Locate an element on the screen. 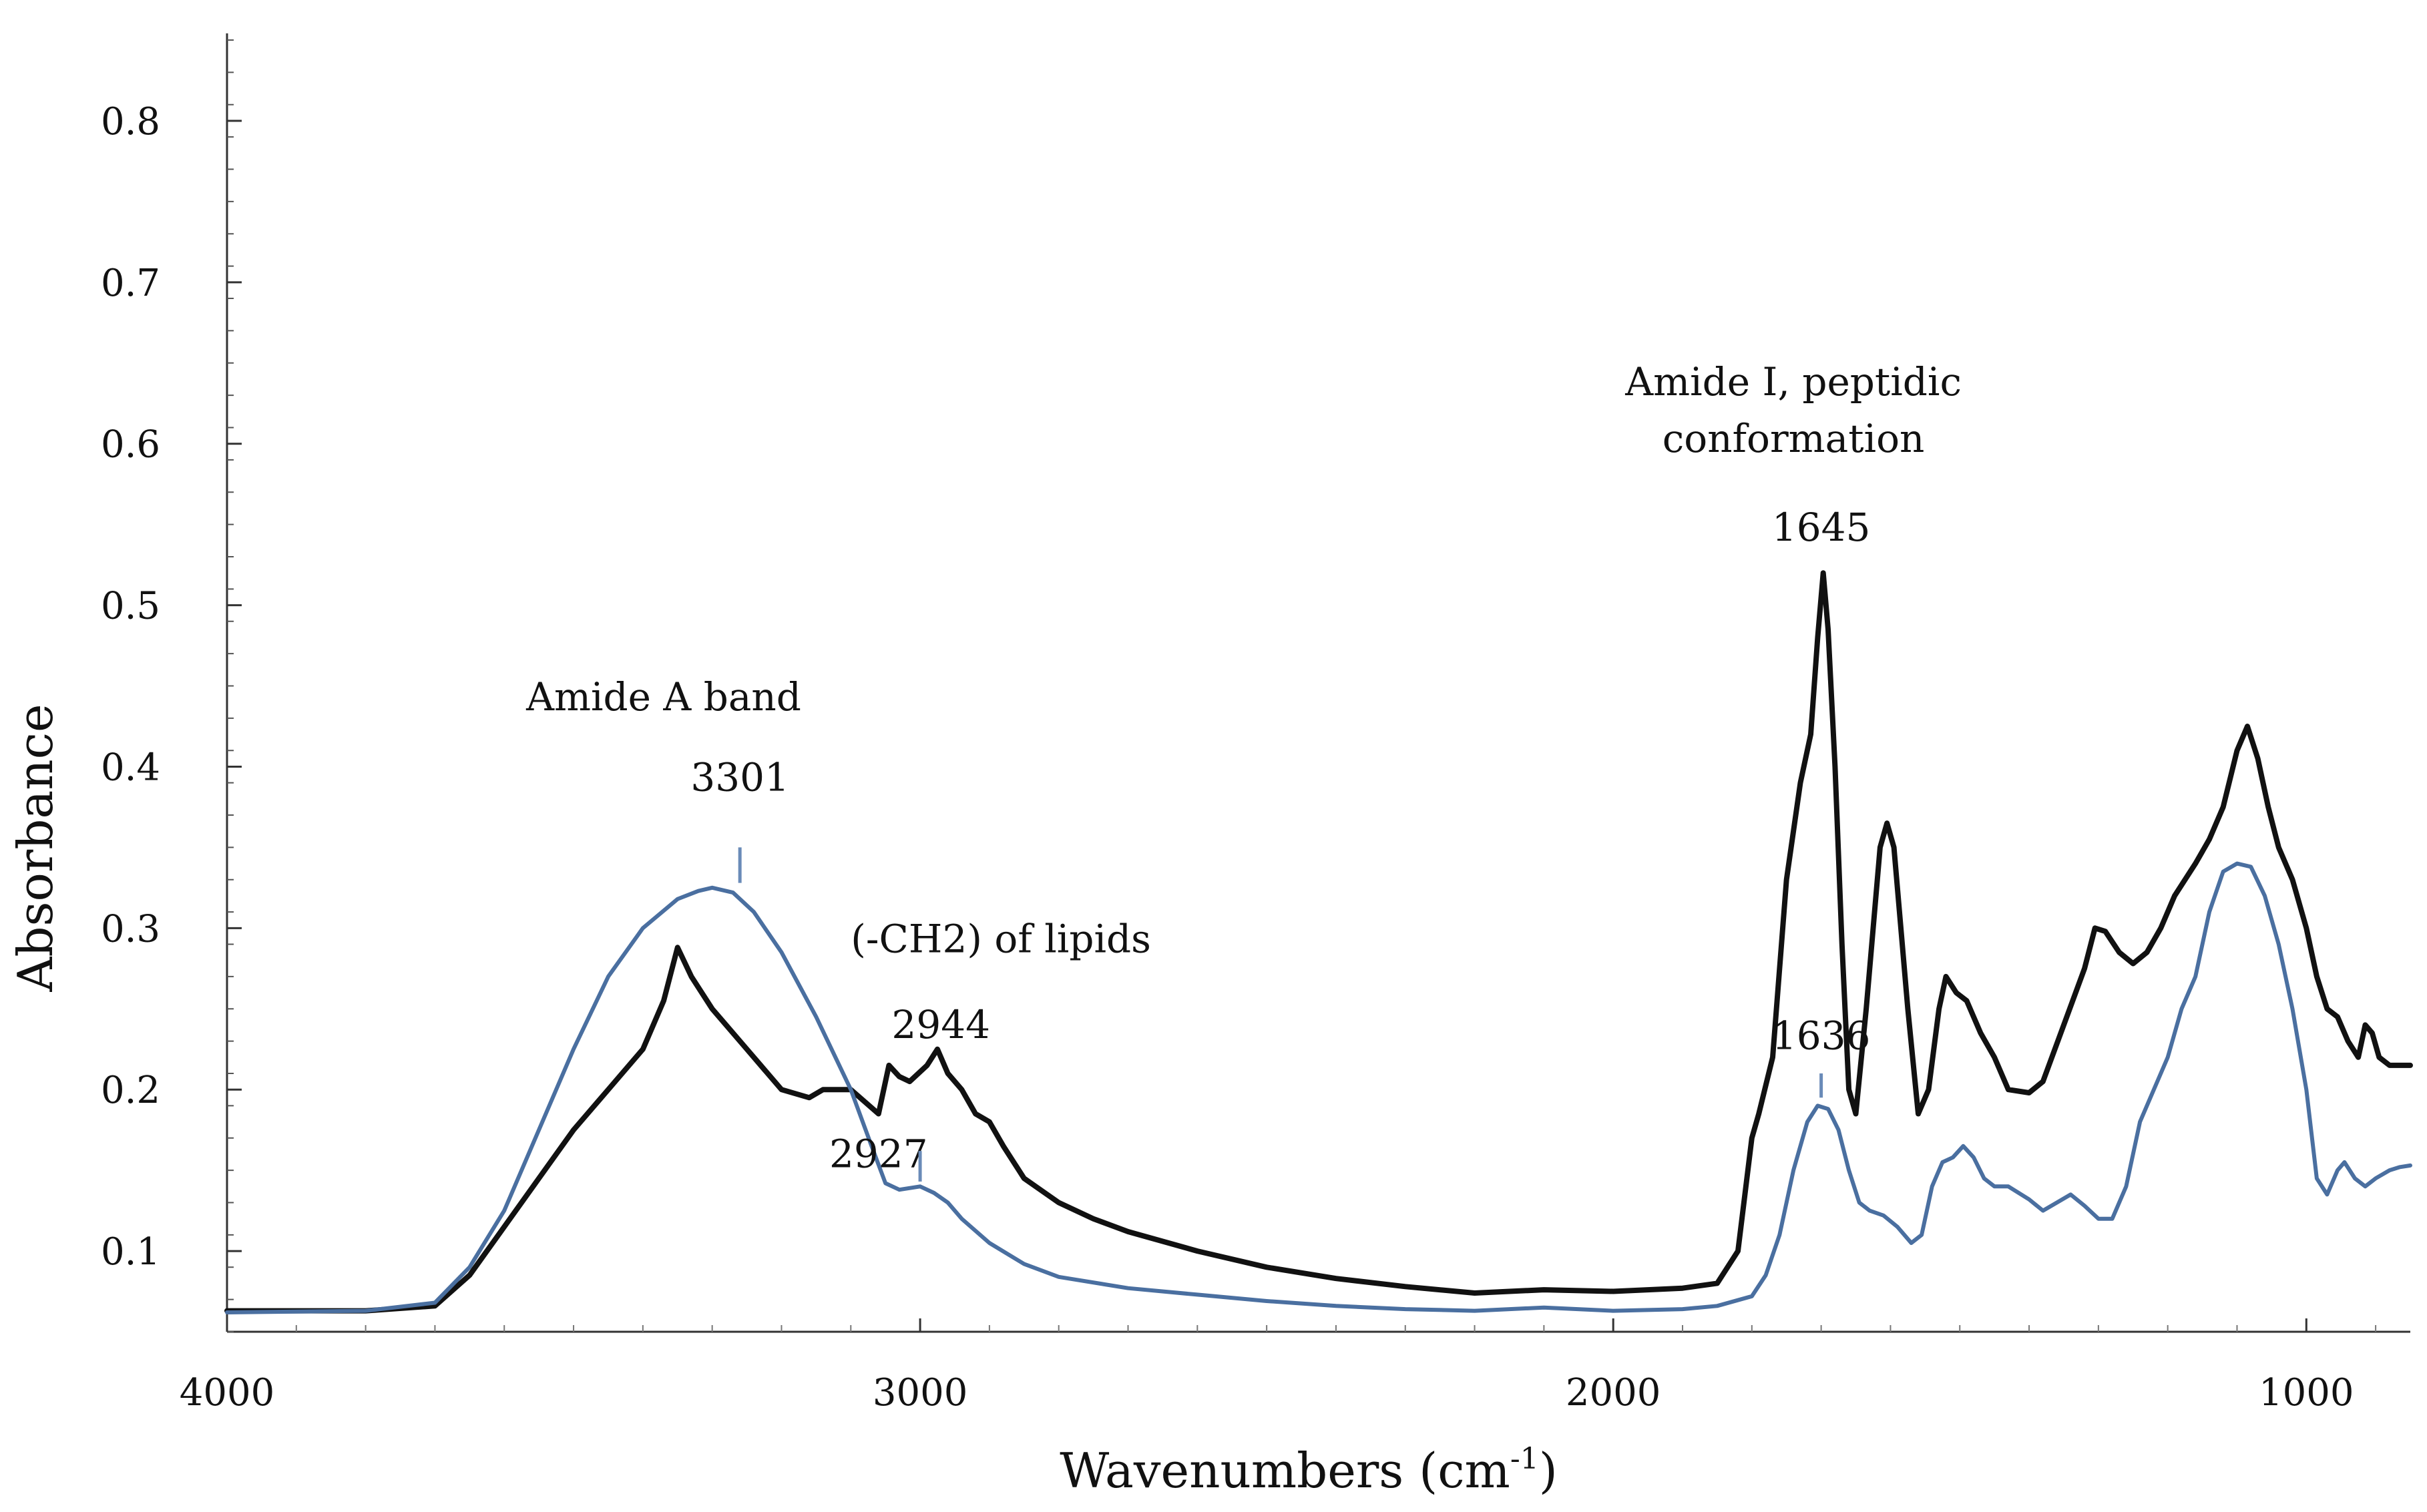 The image size is (2427, 1512). annotation-label: 1645 is located at coordinates (1821, 527).